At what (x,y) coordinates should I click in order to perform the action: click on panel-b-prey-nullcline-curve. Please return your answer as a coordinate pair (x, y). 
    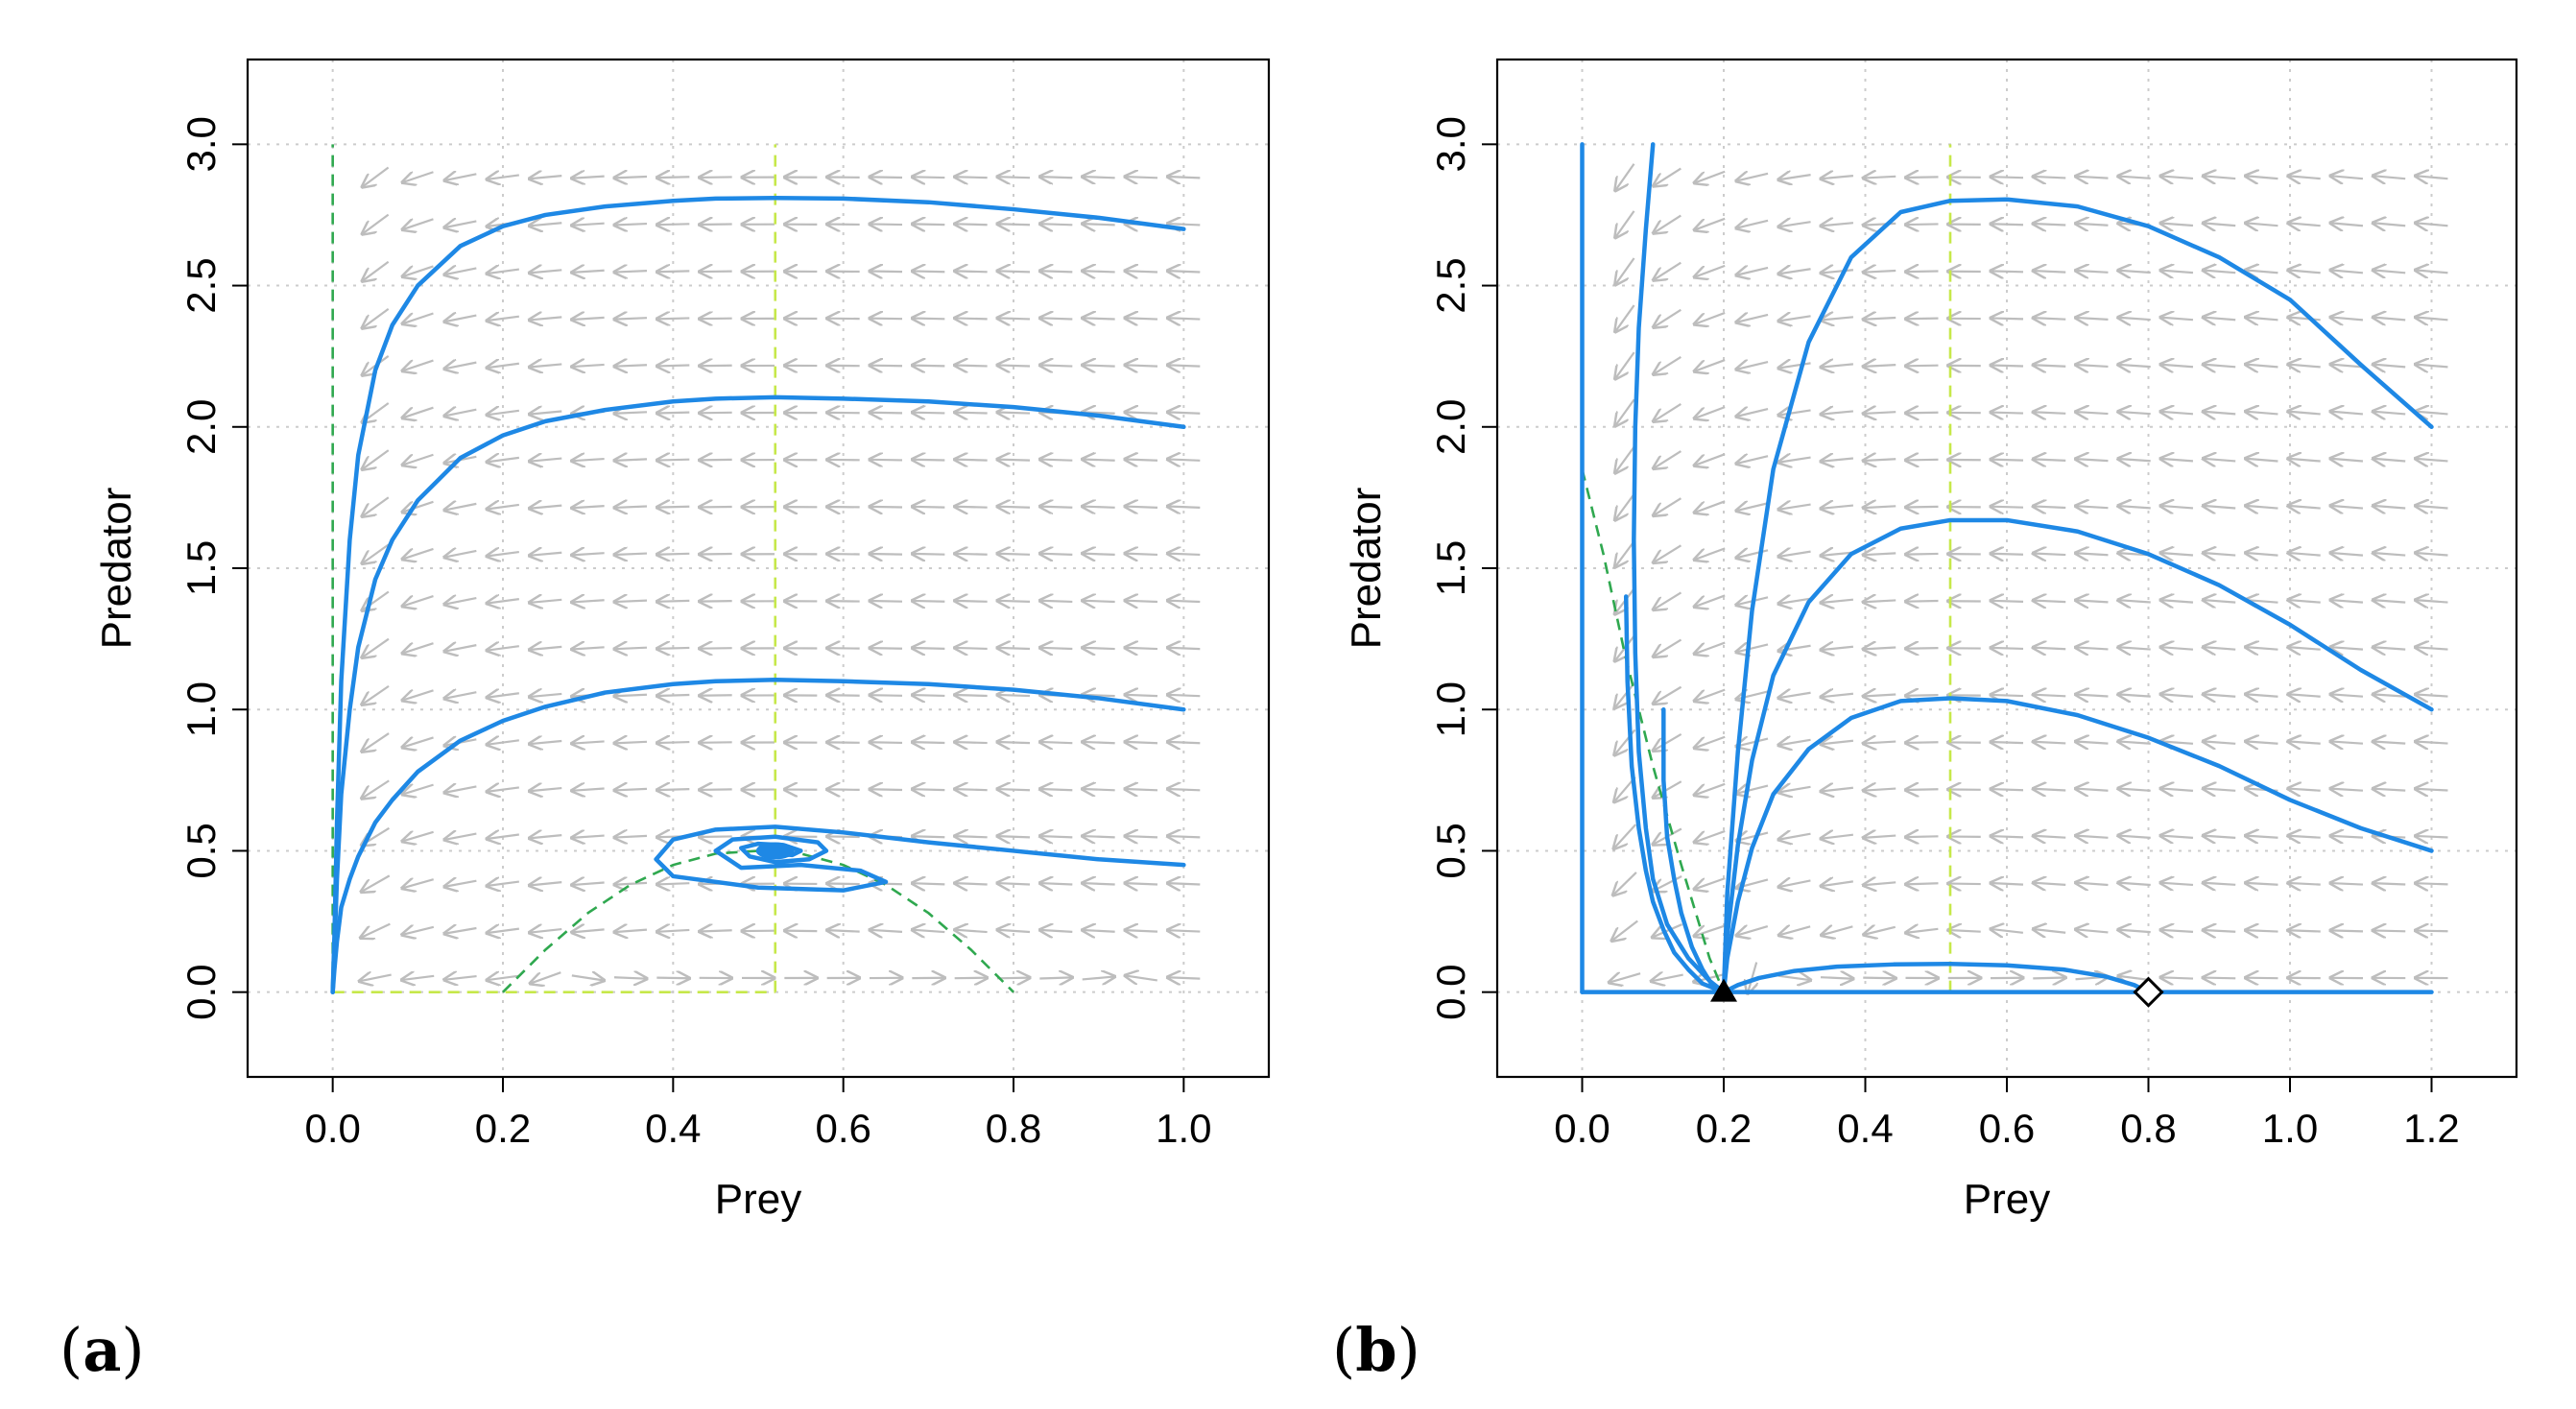
    Looking at the image, I should click on (1653, 731).